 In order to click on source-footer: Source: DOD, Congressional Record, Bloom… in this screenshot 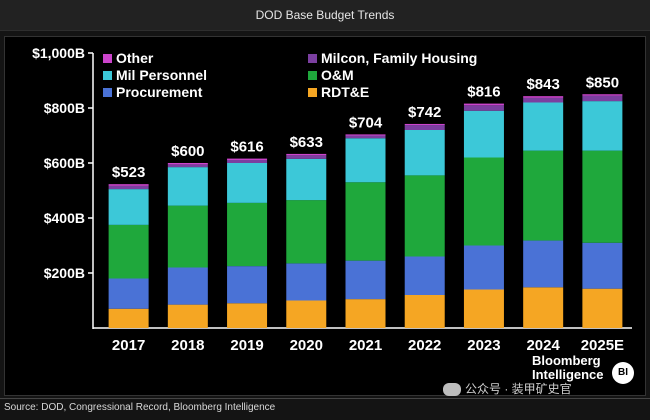, I will do `click(325, 409)`.